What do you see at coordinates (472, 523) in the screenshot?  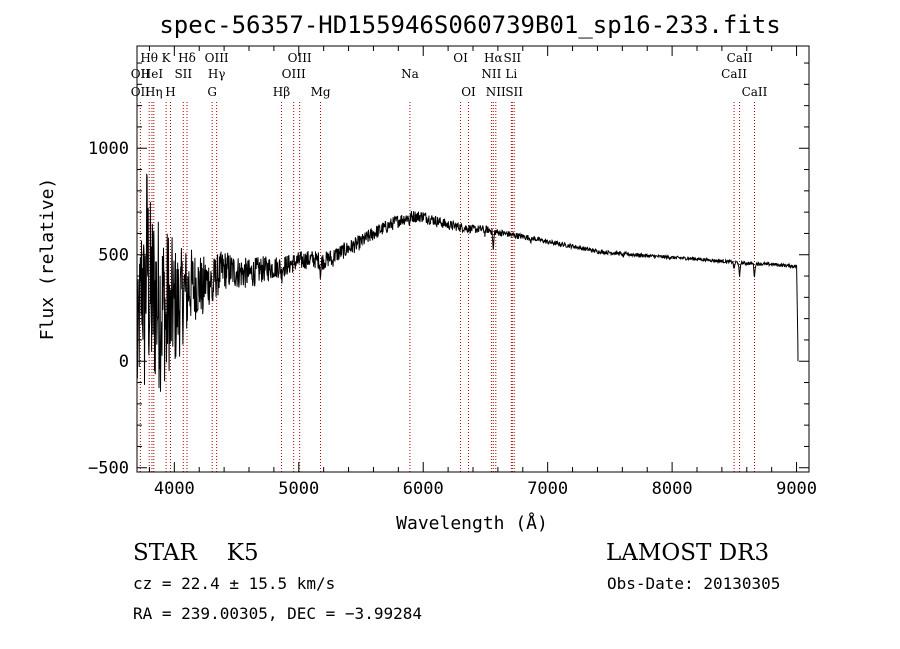 I see `x-axis-label: Wavelength (Å)` at bounding box center [472, 523].